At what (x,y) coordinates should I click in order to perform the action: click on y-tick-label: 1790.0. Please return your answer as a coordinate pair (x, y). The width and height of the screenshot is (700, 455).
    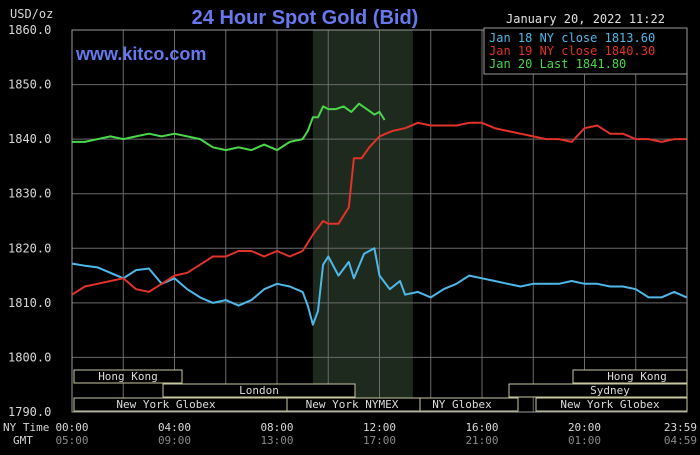
    Looking at the image, I should click on (29, 412).